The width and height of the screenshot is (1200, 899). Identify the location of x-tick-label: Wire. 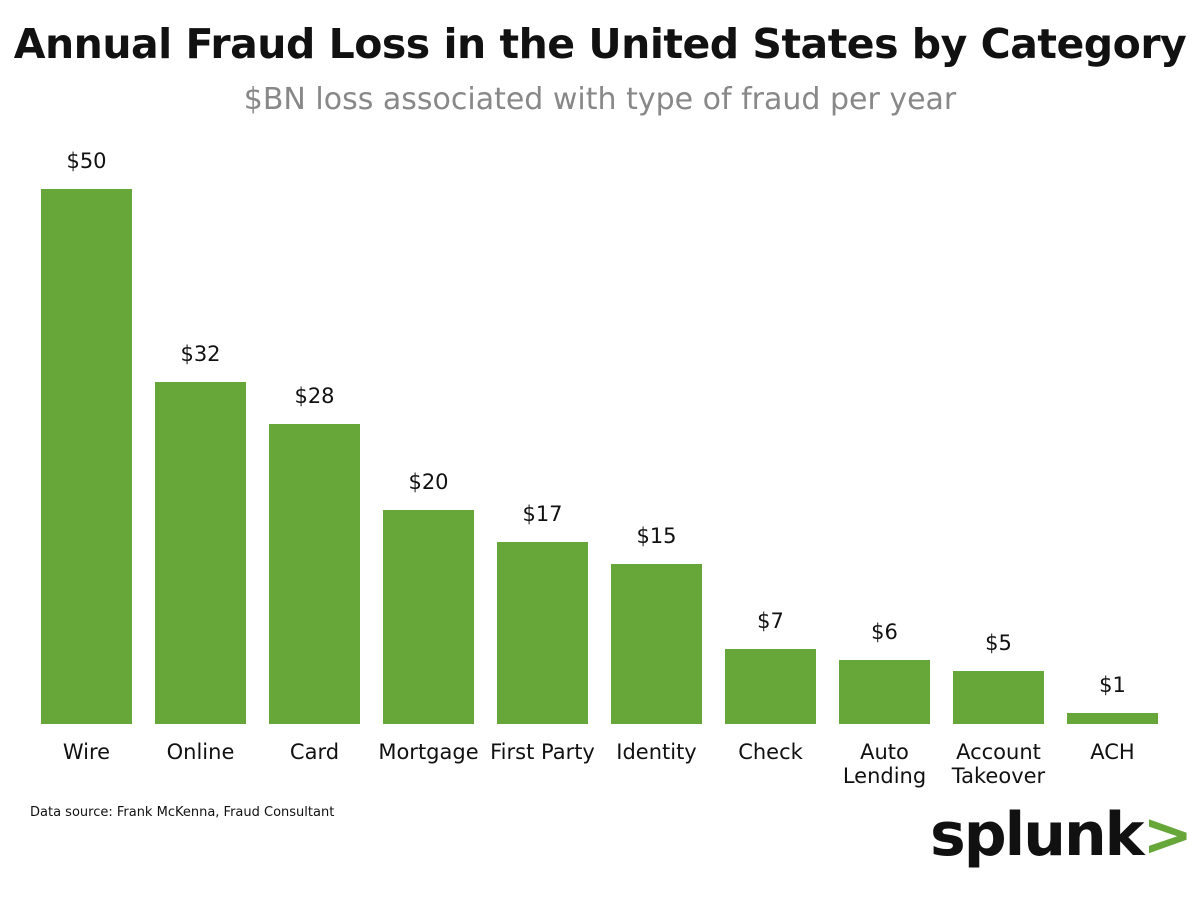
(86, 752).